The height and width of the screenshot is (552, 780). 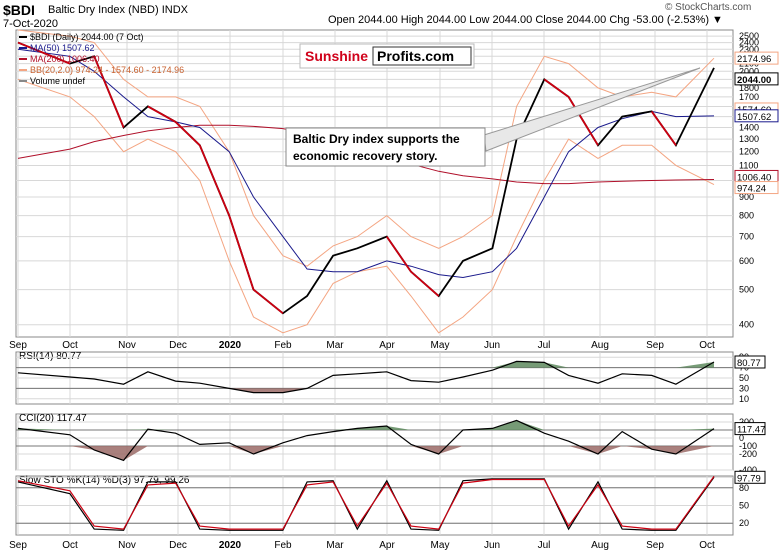 What do you see at coordinates (385, 147) in the screenshot?
I see `annotation-box` at bounding box center [385, 147].